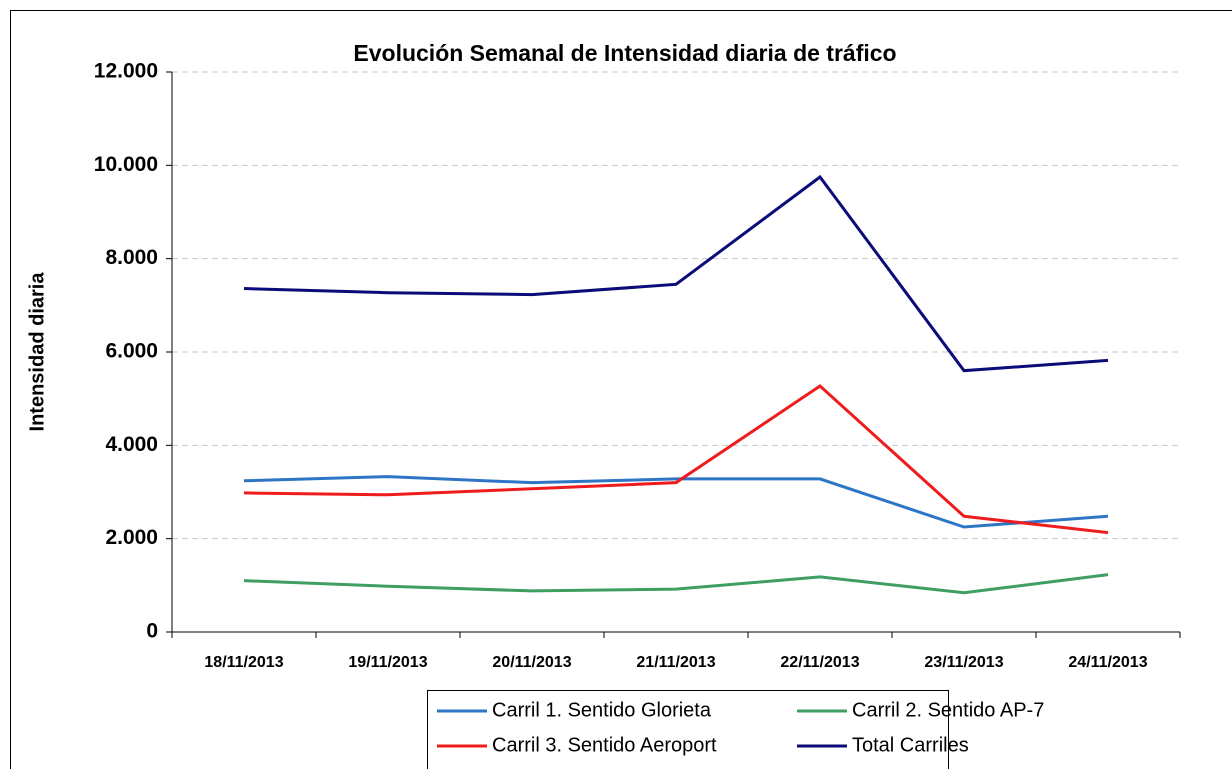 The height and width of the screenshot is (769, 1232). What do you see at coordinates (131, 257) in the screenshot?
I see `y-tick-label: 8.000` at bounding box center [131, 257].